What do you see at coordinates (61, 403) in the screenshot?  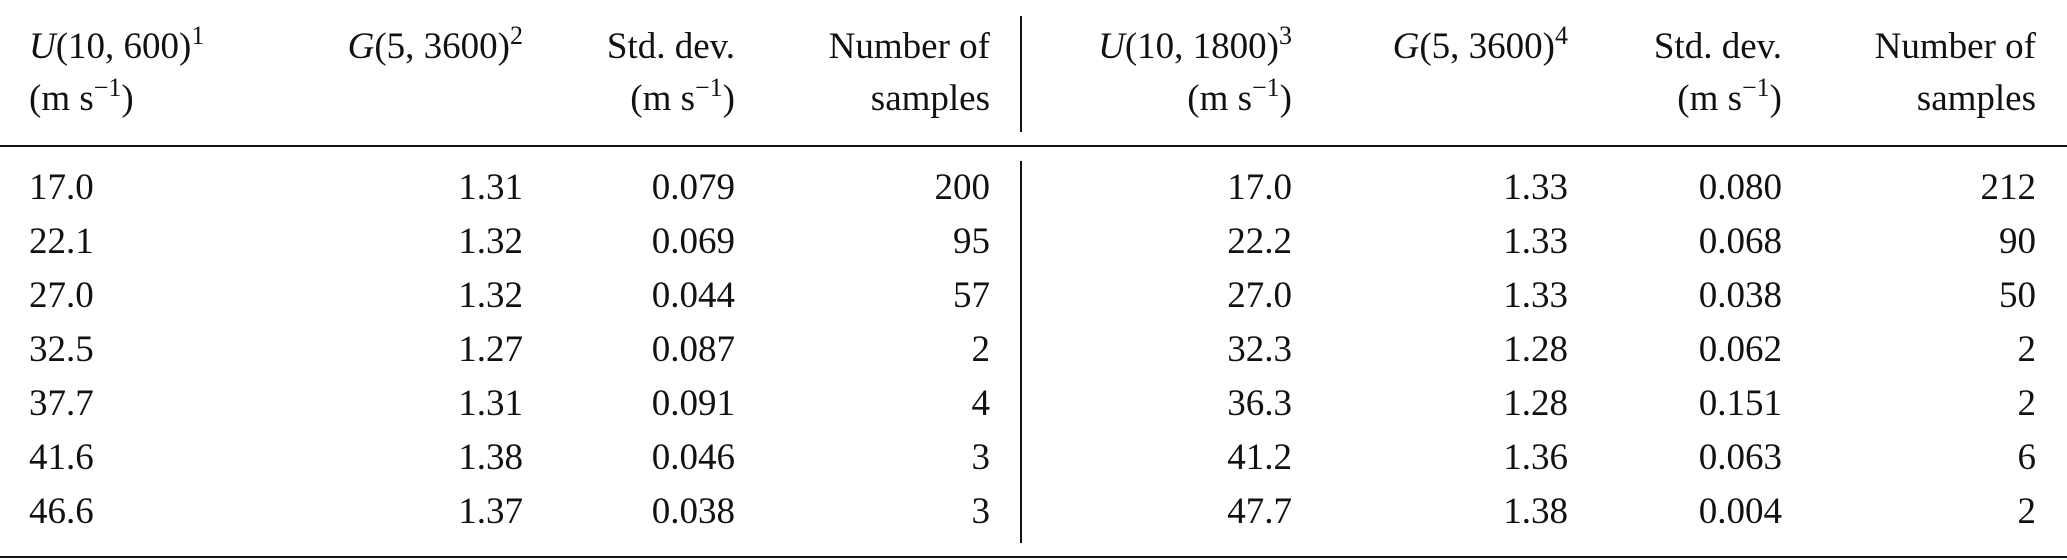 I see `table-cell: 37.7` at bounding box center [61, 403].